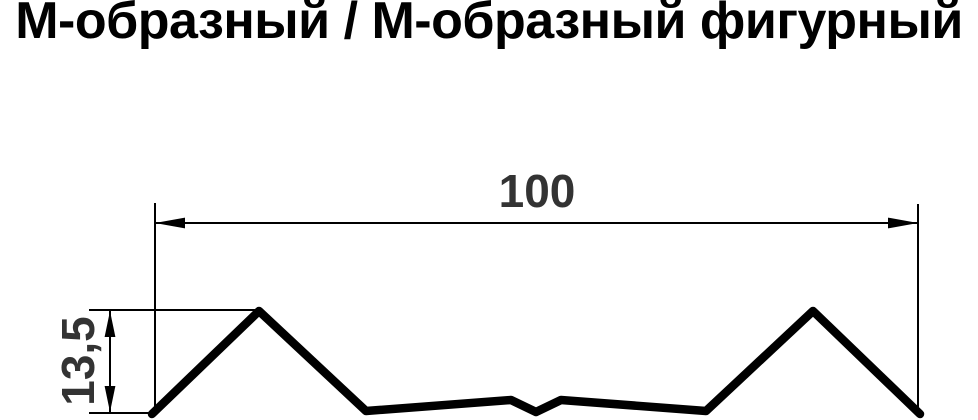  I want to click on width-arrow-right-icon, so click(903, 223).